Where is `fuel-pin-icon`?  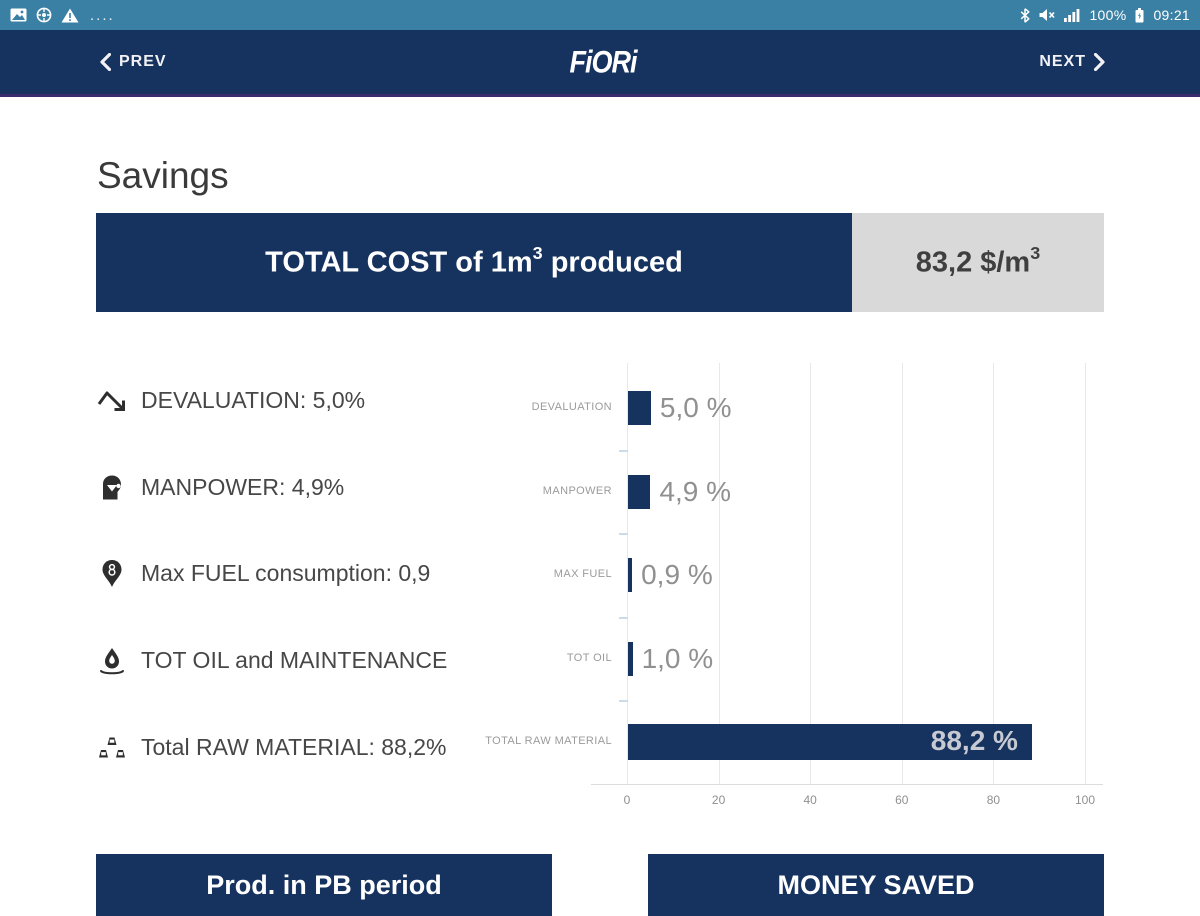 fuel-pin-icon is located at coordinates (112, 573).